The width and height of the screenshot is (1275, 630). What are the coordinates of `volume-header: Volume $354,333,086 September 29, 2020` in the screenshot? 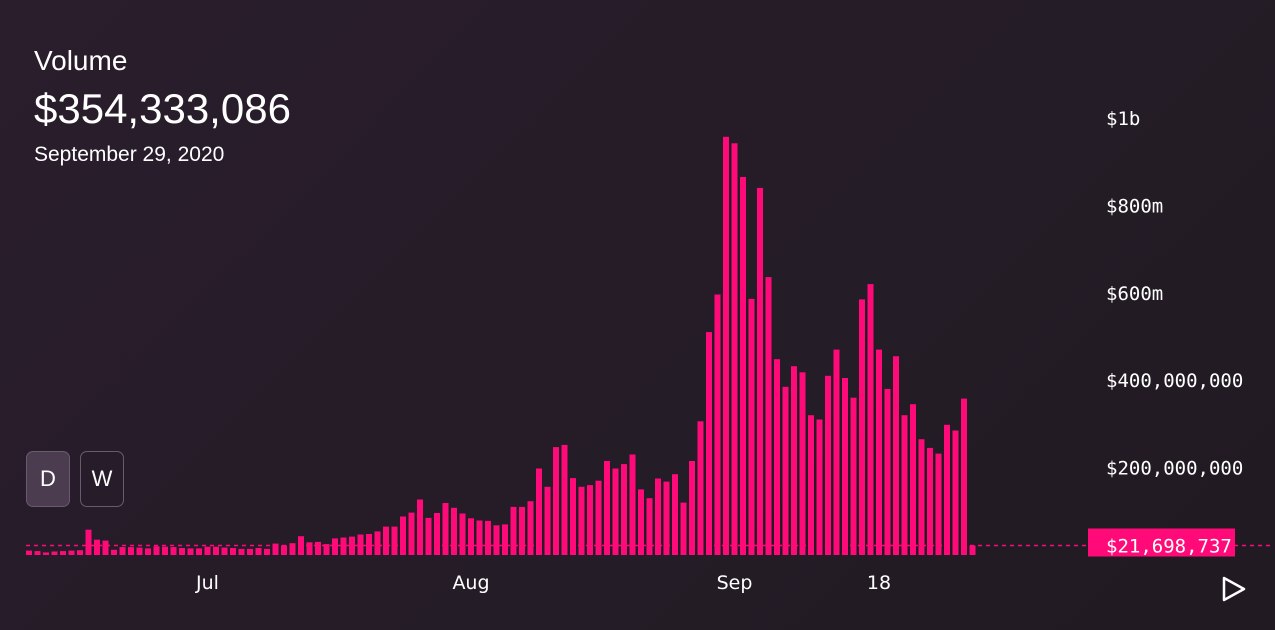 It's located at (162, 106).